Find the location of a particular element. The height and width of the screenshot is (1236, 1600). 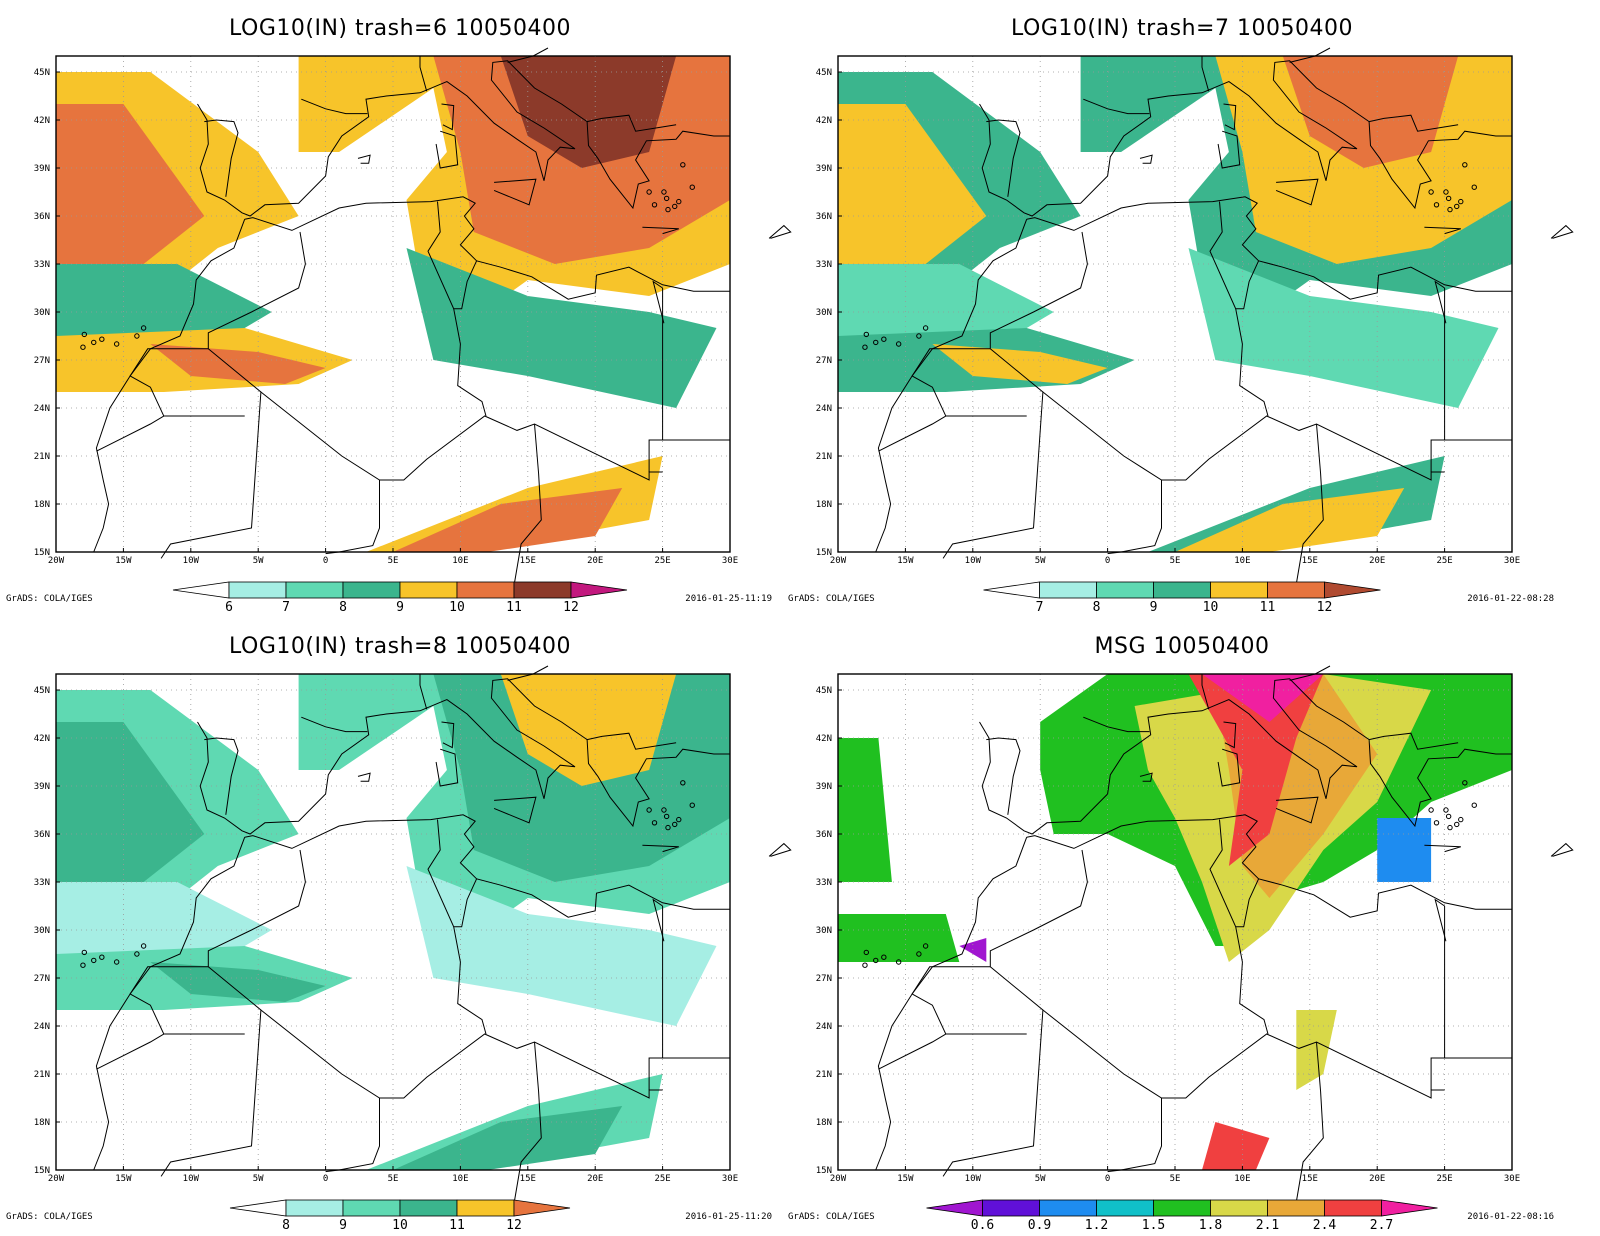

y-tick-label: 33N is located at coordinates (42, 883).